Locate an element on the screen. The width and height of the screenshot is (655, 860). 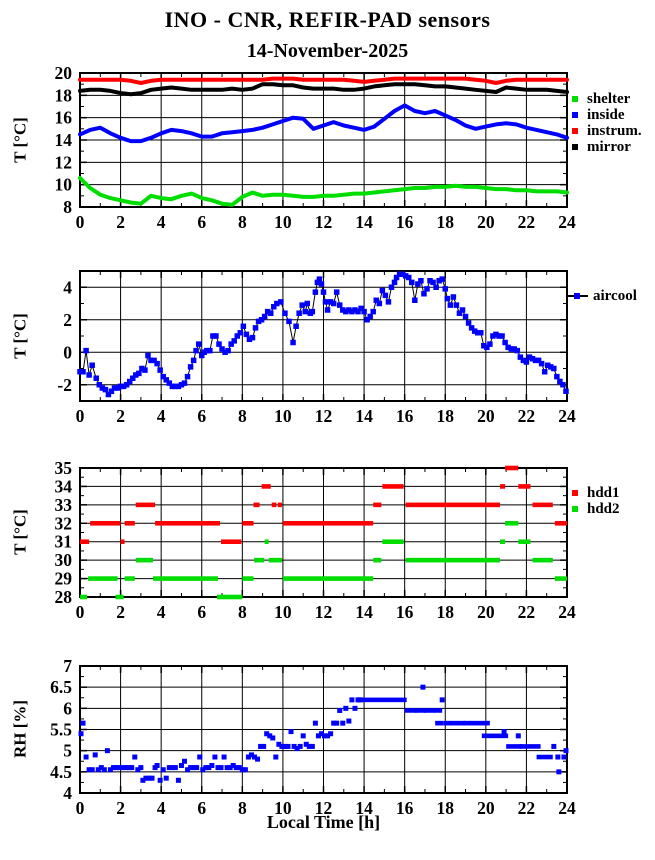
svg-text: 33 is located at coordinates (64, 505).